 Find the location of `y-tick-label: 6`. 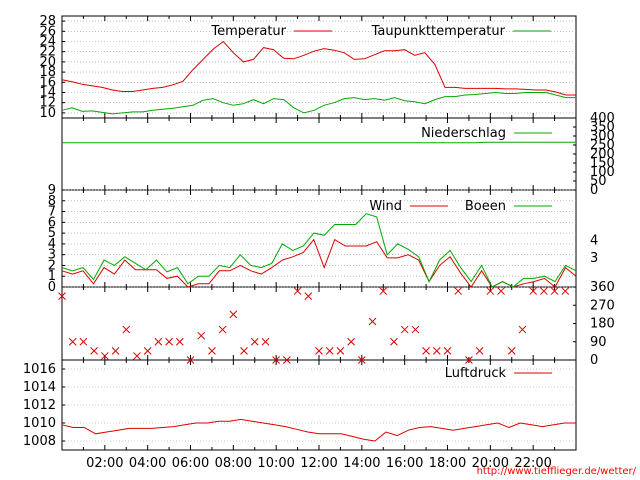

y-tick-label: 6 is located at coordinates (52, 222).